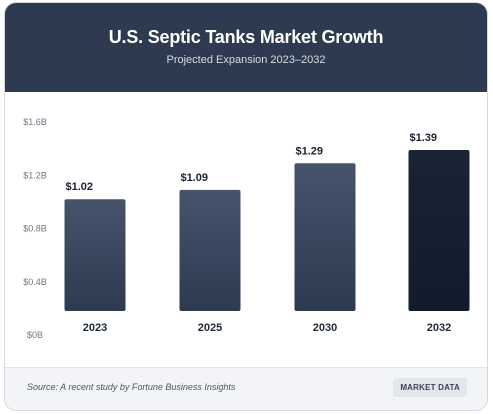  What do you see at coordinates (35, 175) in the screenshot?
I see `y-tick-label: $1.2B` at bounding box center [35, 175].